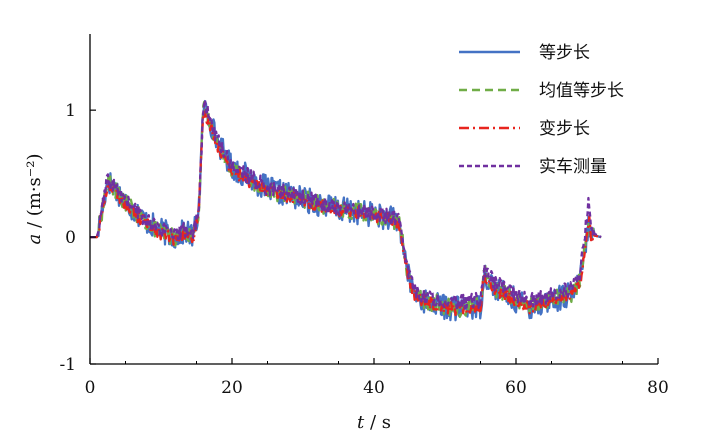 The width and height of the screenshot is (701, 438). What do you see at coordinates (77, 238) in the screenshot?
I see `y-ticks: -1 0 1` at bounding box center [77, 238].